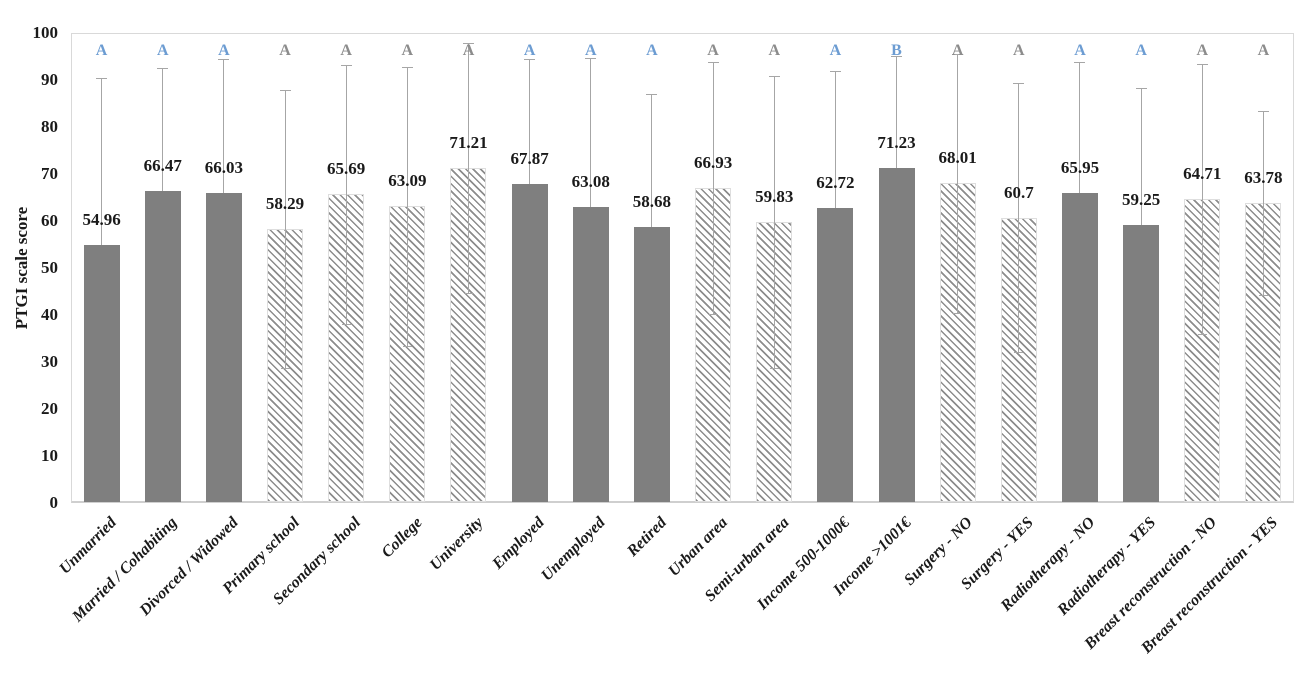 The width and height of the screenshot is (1303, 694). Describe the element at coordinates (402, 538) in the screenshot. I see `x-axis-category-label: College` at that location.